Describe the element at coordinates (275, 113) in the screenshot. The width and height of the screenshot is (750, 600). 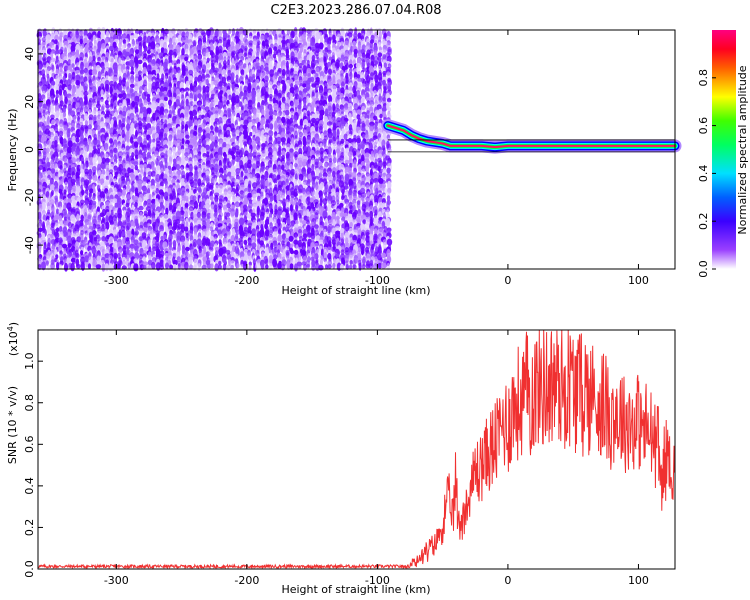
I see `noise-cell-2072` at that location.